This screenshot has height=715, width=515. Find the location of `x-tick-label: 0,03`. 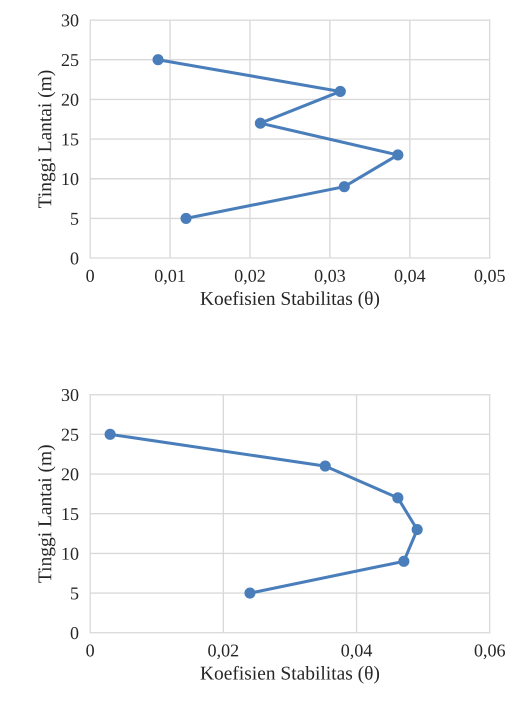

x-tick-label: 0,03 is located at coordinates (329, 277).